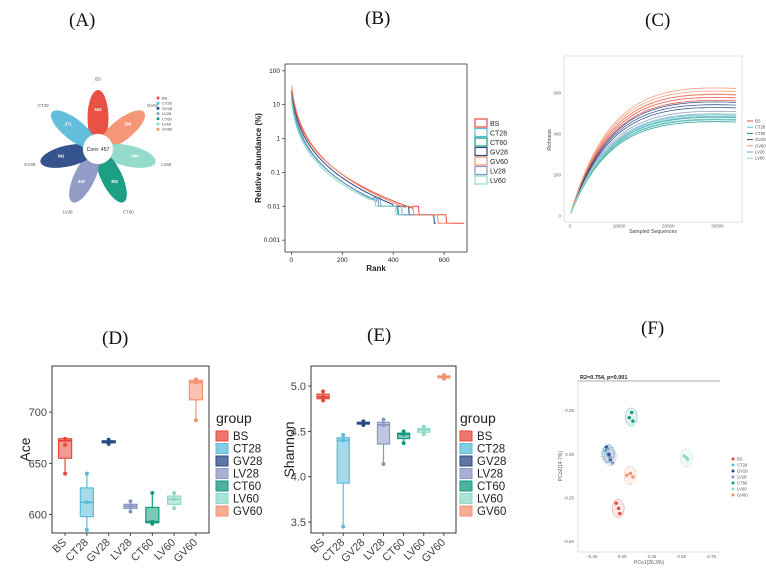 The image size is (766, 577). Describe the element at coordinates (376, 268) in the screenshot. I see `x-axis-label: Rank` at that location.